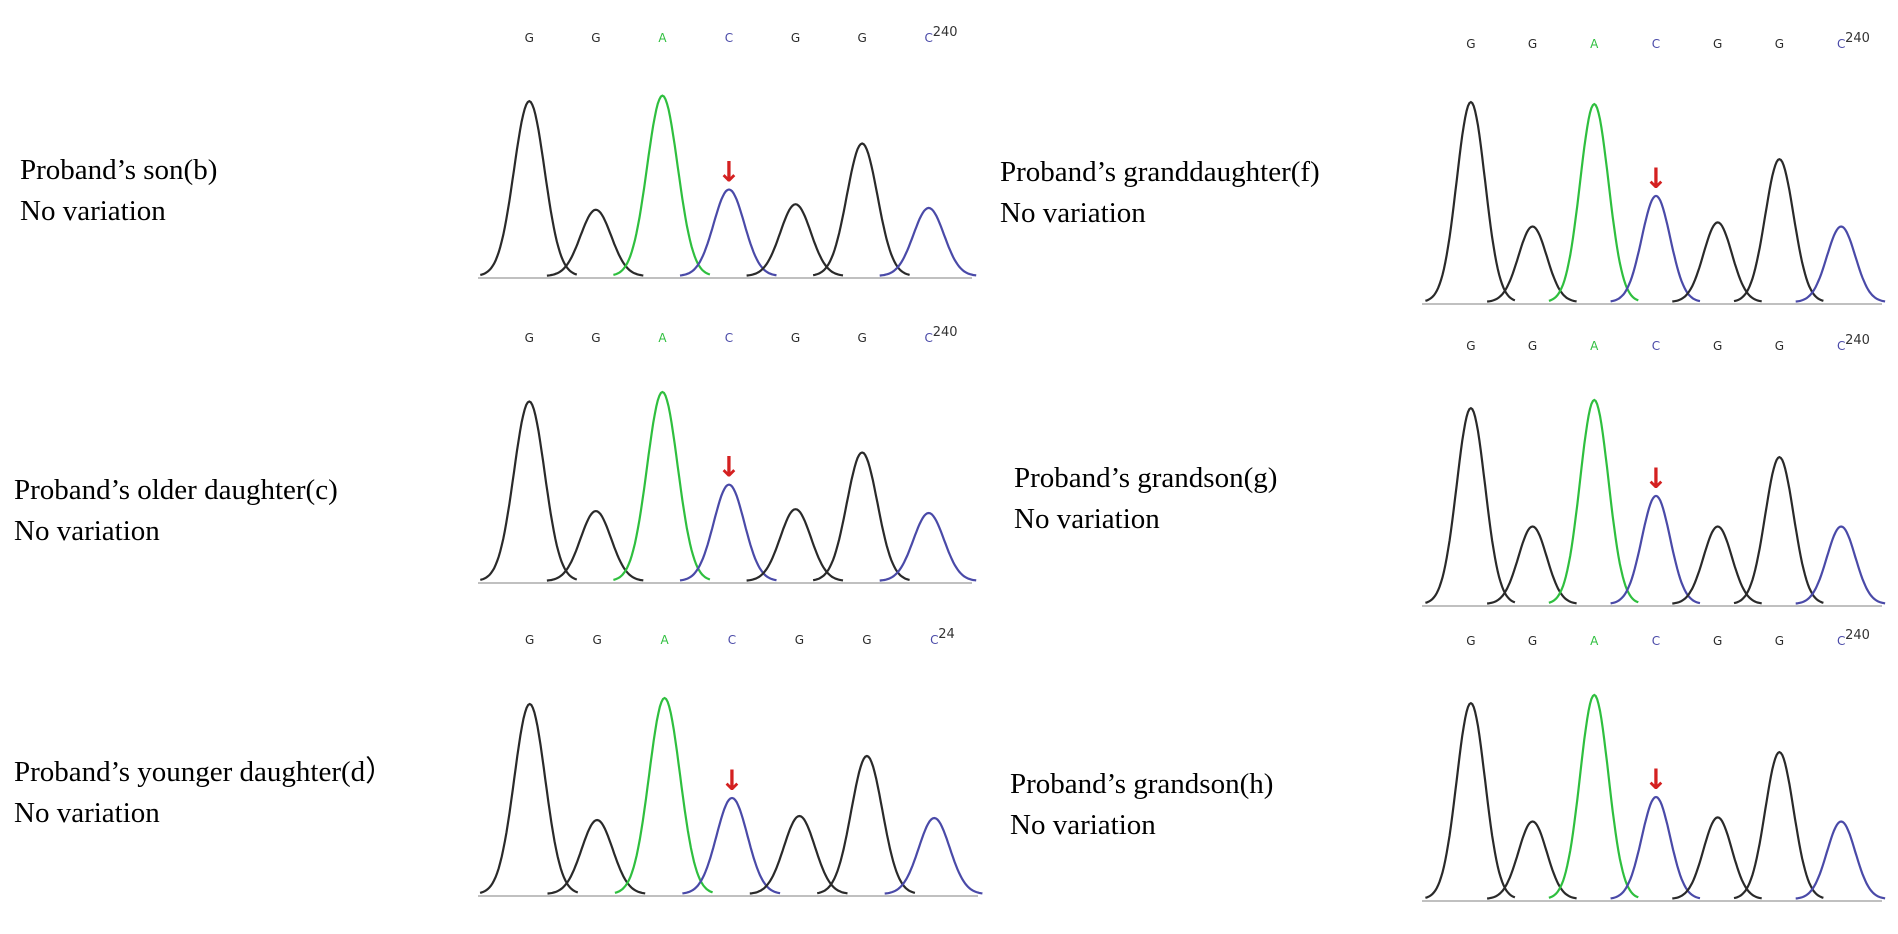 The width and height of the screenshot is (1898, 934). Describe the element at coordinates (1160, 172) in the screenshot. I see `panel-title: Proband’s granddaughter(f)` at that location.